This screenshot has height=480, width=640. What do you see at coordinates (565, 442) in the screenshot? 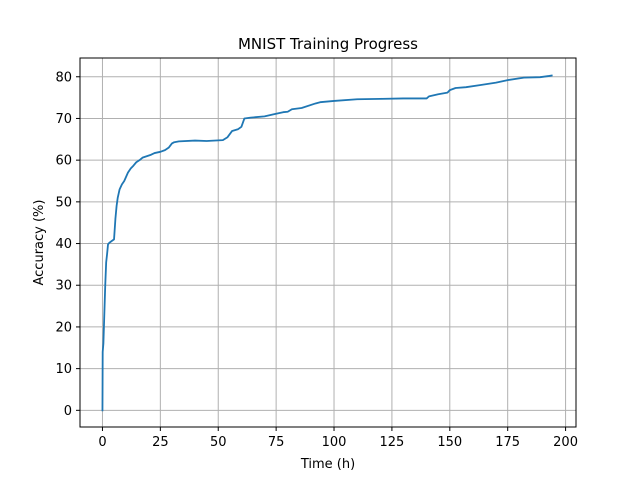
I see `x-tick-label: 200` at bounding box center [565, 442].